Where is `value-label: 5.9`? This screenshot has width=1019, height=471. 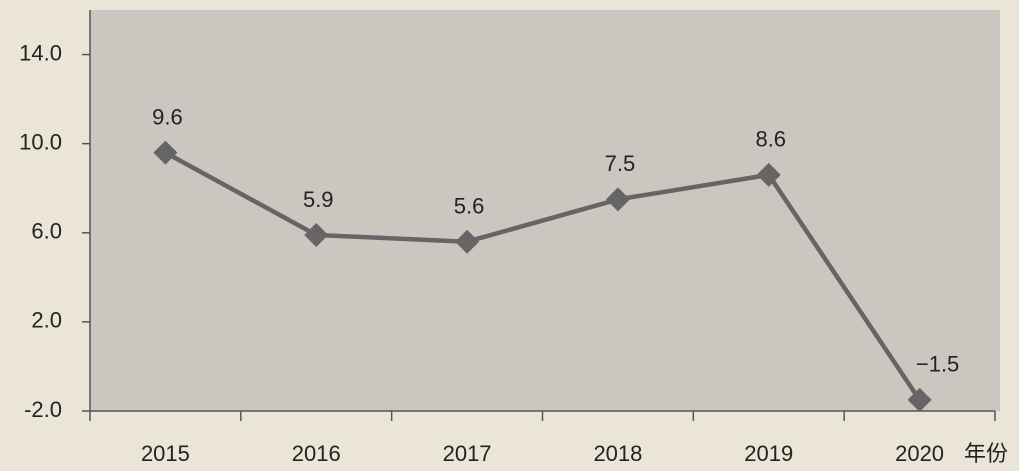 value-label: 5.9 is located at coordinates (318, 199).